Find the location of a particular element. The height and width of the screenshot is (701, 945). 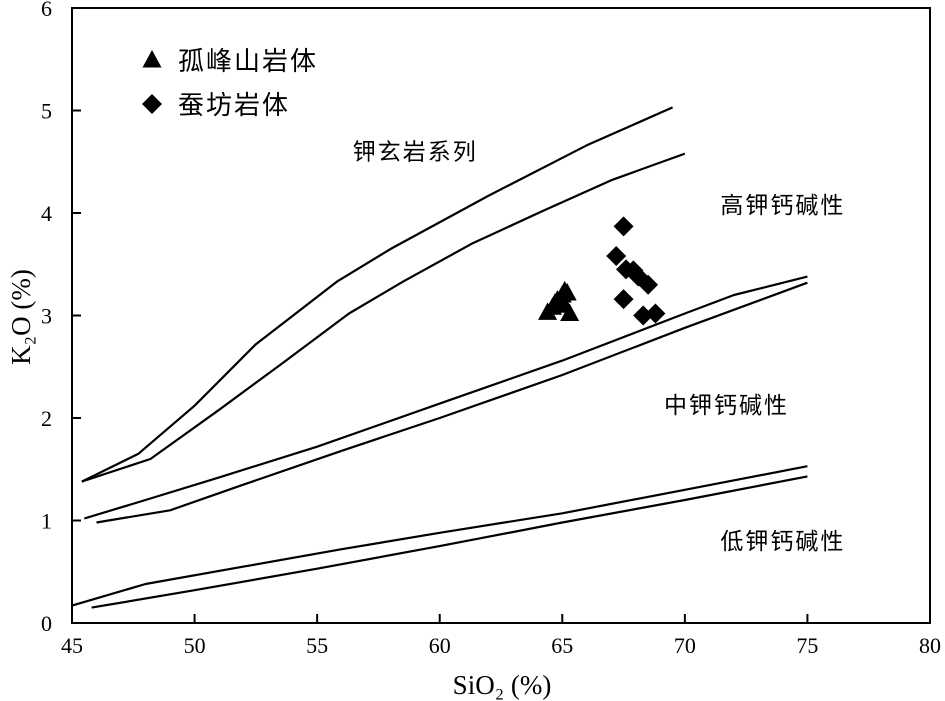

region-label: 中钾钙碱性 is located at coordinates (726, 406).